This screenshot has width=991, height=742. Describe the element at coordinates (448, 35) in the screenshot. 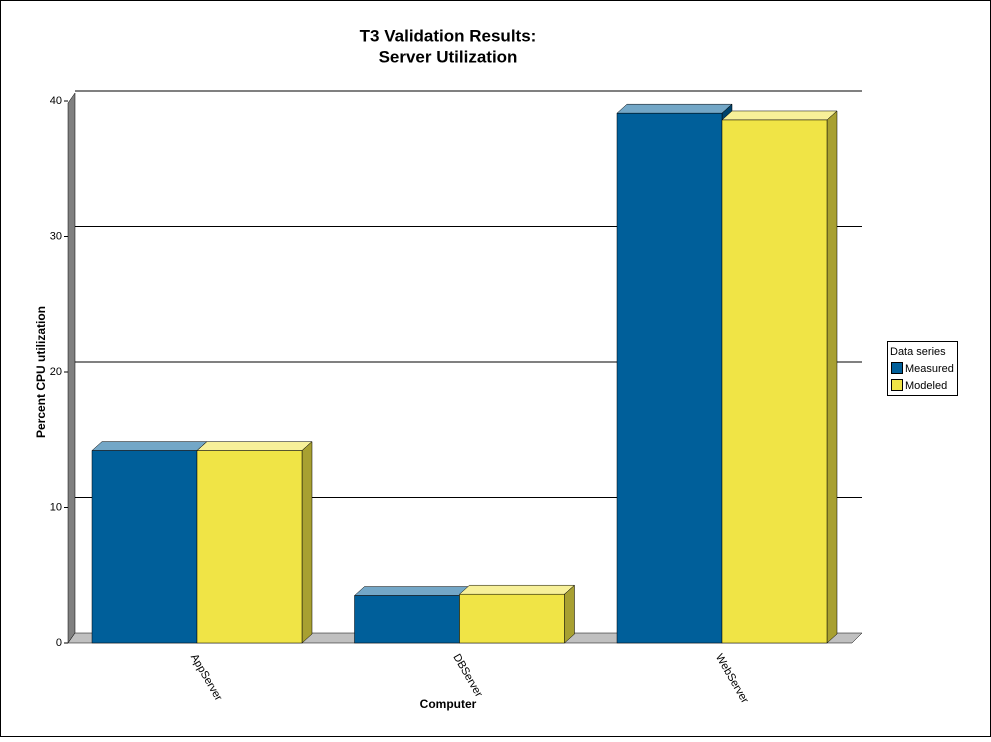

I see `chart-title: T3 Validation Results:` at that location.